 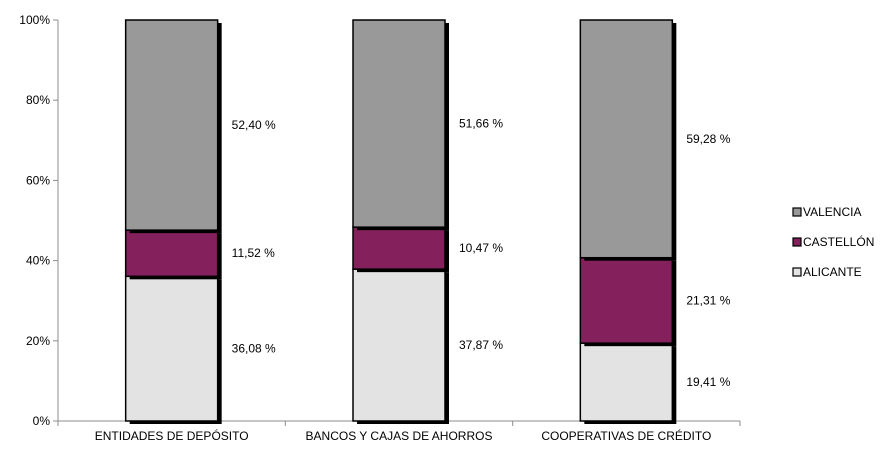 What do you see at coordinates (34, 20) in the screenshot?
I see `y-tick-label: 100%` at bounding box center [34, 20].